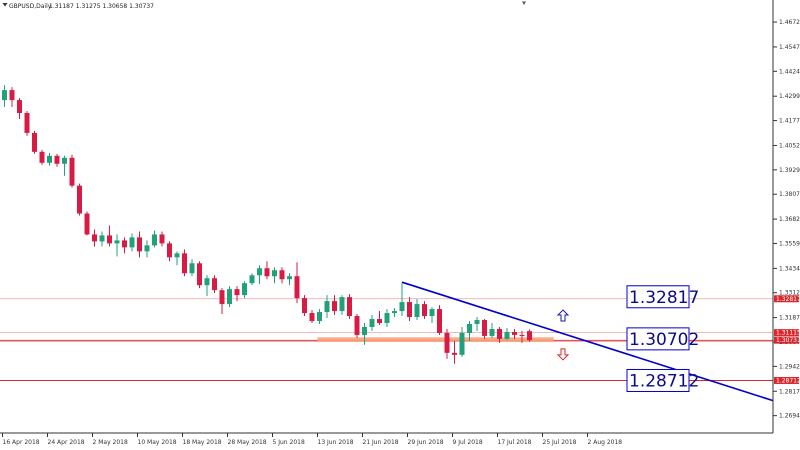  I want to click on time-tick-label: 16 Apr 2018, so click(21, 442).